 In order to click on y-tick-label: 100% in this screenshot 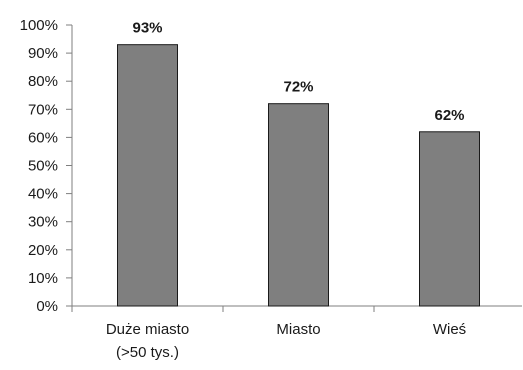, I will do `click(39, 25)`.